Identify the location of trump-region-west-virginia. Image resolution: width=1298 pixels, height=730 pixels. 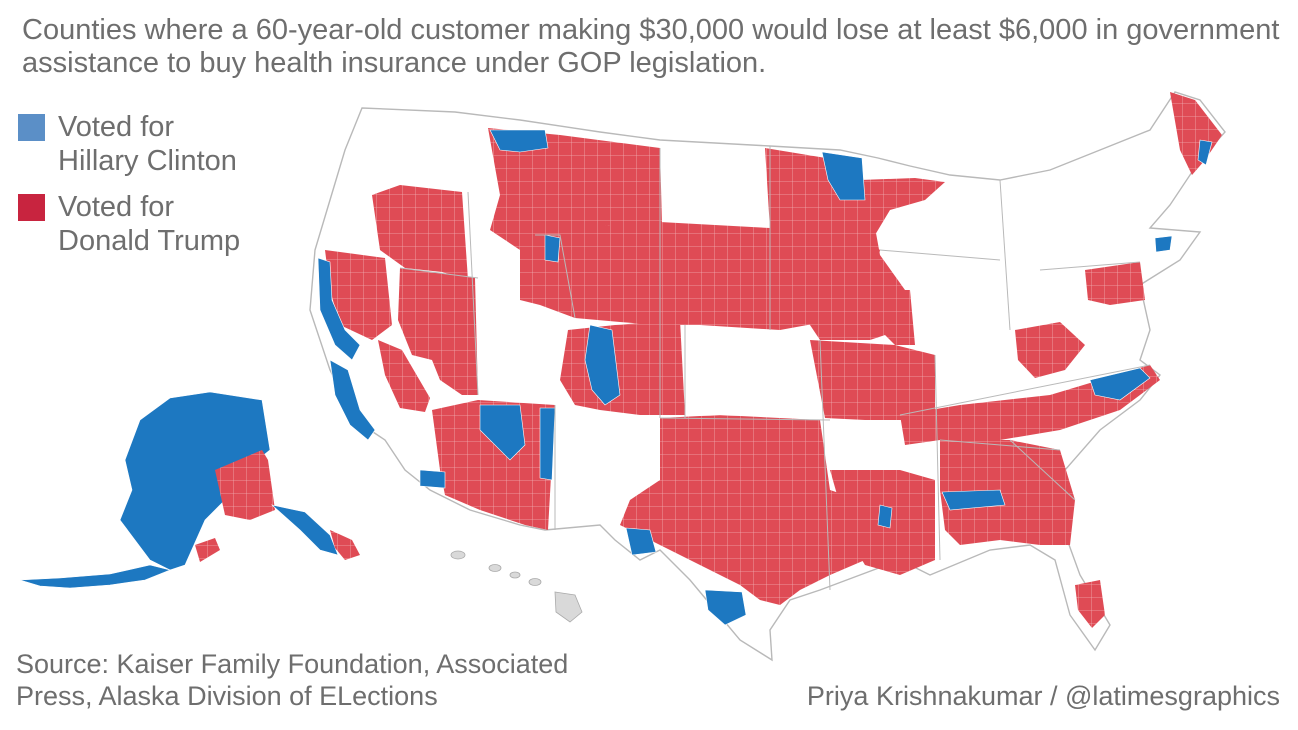
(1050, 350).